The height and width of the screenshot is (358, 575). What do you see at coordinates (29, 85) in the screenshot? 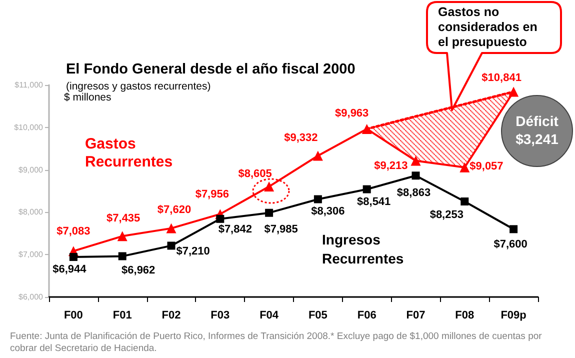
I see `y-tick-label: $11,000` at bounding box center [29, 85].